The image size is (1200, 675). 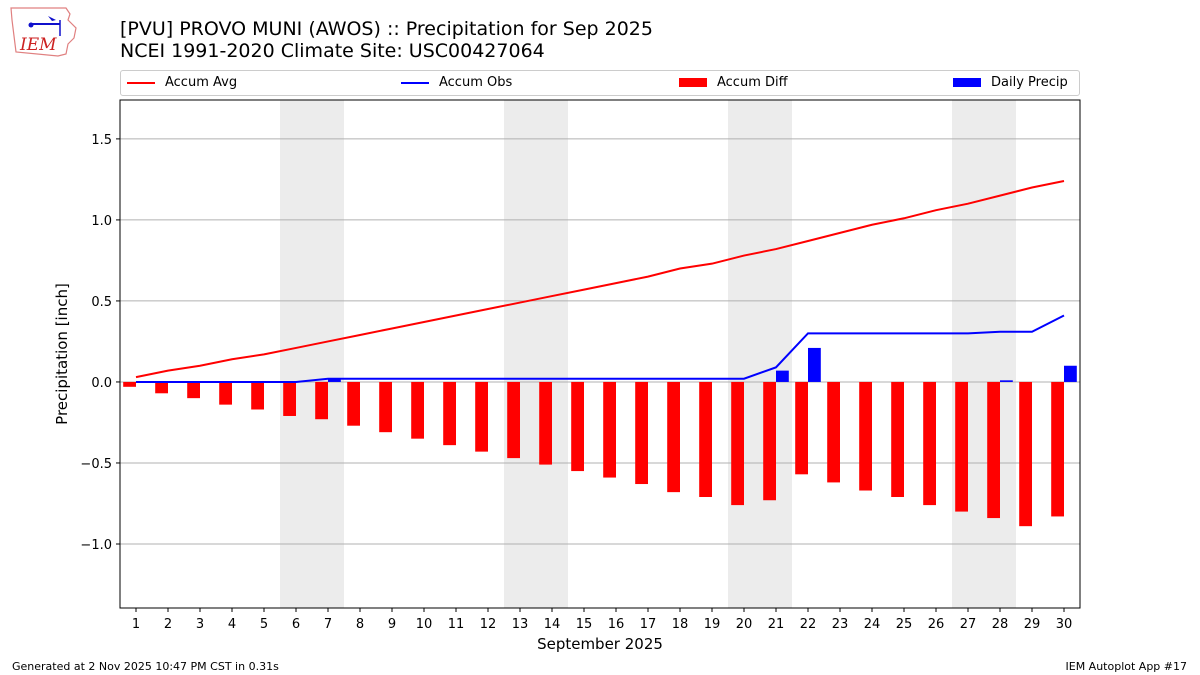 I want to click on x-tick-label: 17, so click(x=648, y=624).